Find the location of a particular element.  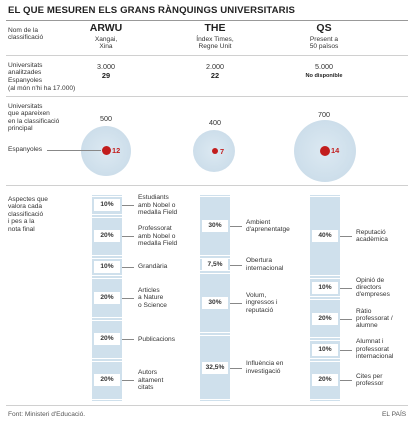

aspect-label-line: Grandària is located at coordinates (153, 267).